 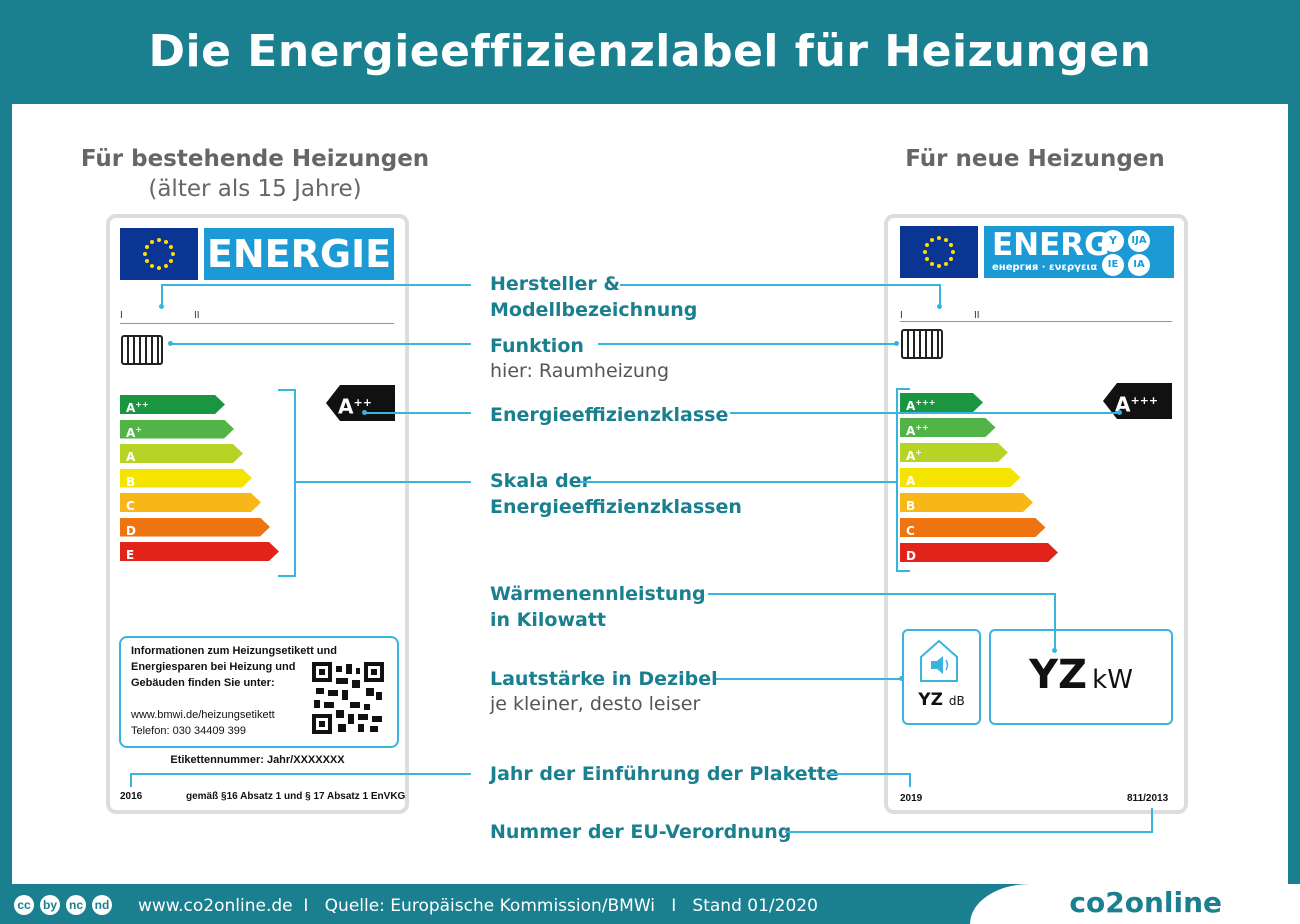 I want to click on model-line, so click(x=257, y=323).